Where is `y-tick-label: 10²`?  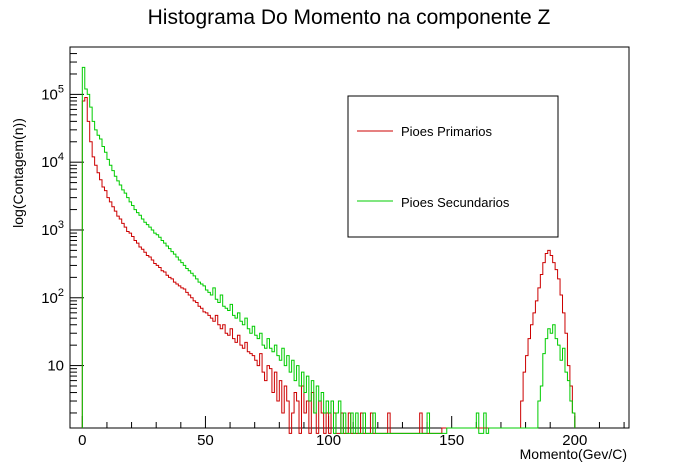 y-tick-label: 10² is located at coordinates (52, 297).